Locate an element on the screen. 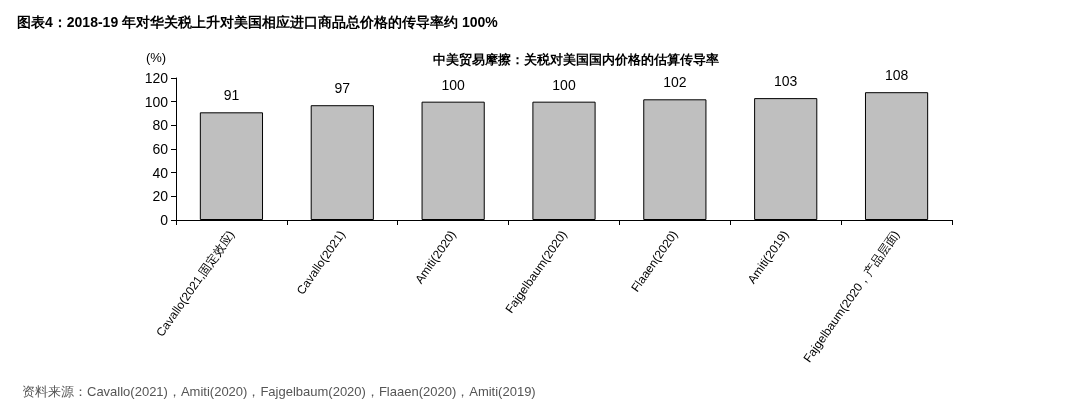 Image resolution: width=1080 pixels, height=414 pixels. y-tick-label: 120 is located at coordinates (156, 78).